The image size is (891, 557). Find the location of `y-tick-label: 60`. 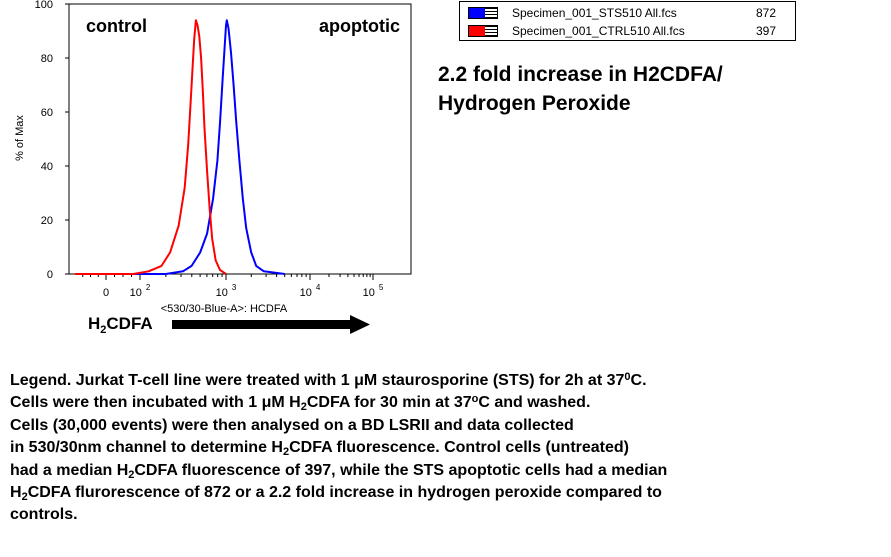

y-tick-label: 60 is located at coordinates (47, 113).